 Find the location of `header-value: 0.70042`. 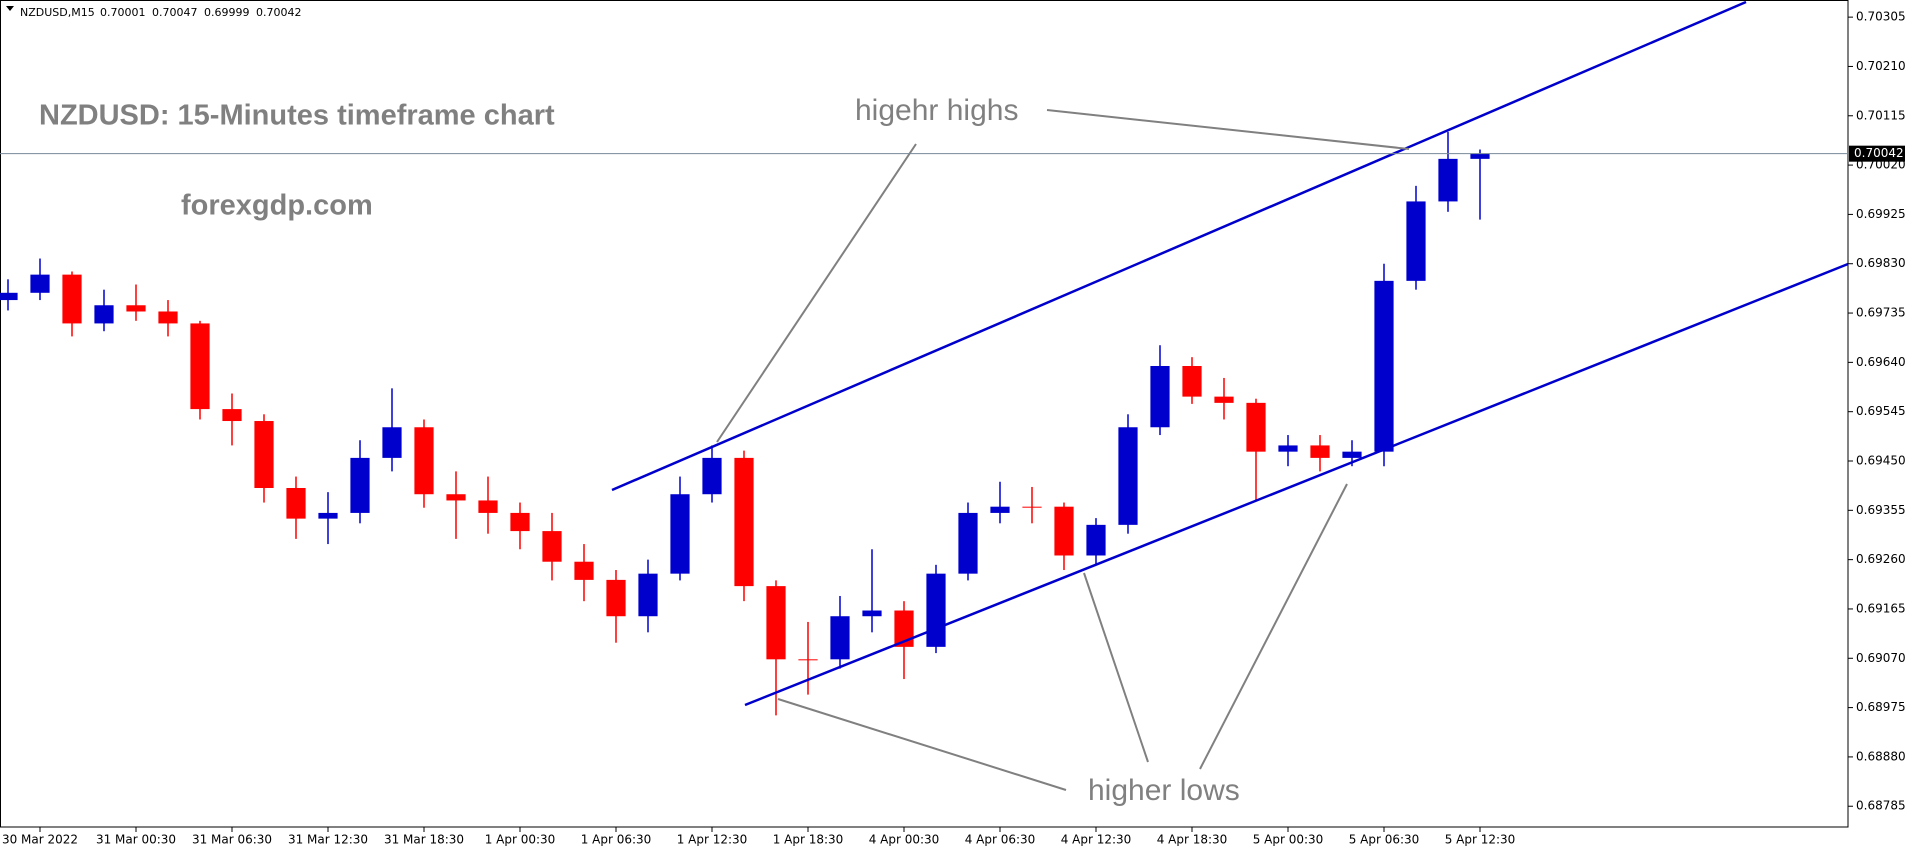

header-value: 0.70042 is located at coordinates (279, 12).